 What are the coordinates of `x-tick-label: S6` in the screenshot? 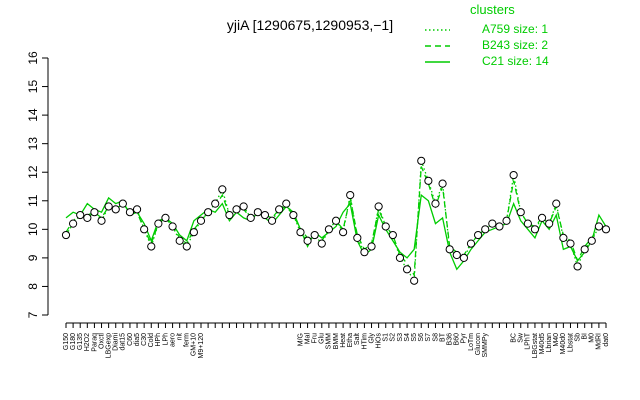 It's located at (421, 337).